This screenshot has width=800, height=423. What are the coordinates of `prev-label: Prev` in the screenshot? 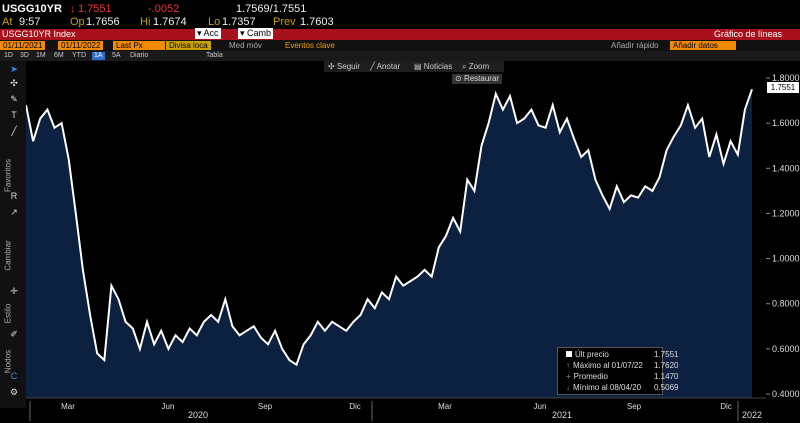 It's located at (284, 22).